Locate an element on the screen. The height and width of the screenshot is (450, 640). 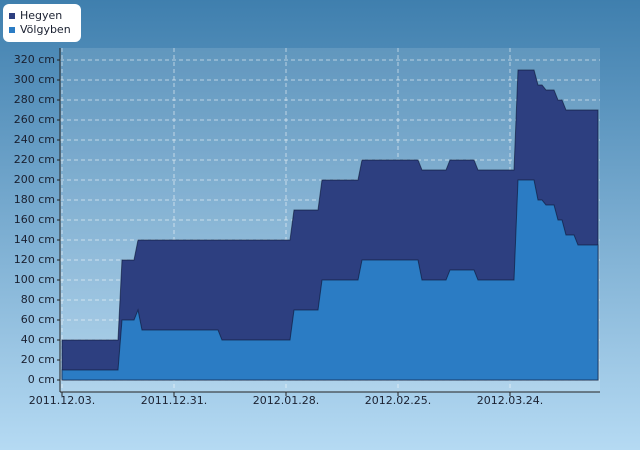
y-tick-label: 280 cm is located at coordinates (34, 99).